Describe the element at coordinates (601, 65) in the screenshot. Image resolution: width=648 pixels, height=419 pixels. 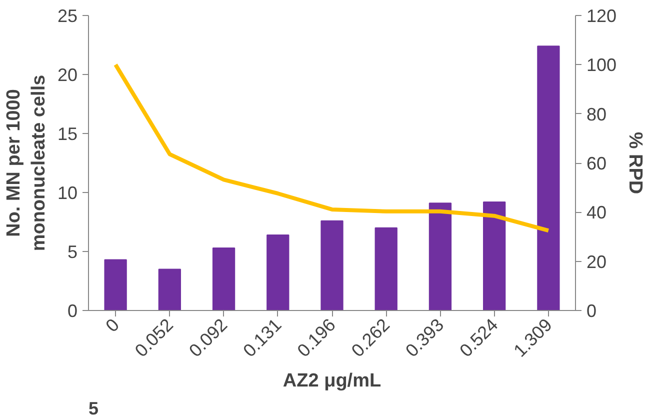
I see `y2-tick-label: 100` at that location.